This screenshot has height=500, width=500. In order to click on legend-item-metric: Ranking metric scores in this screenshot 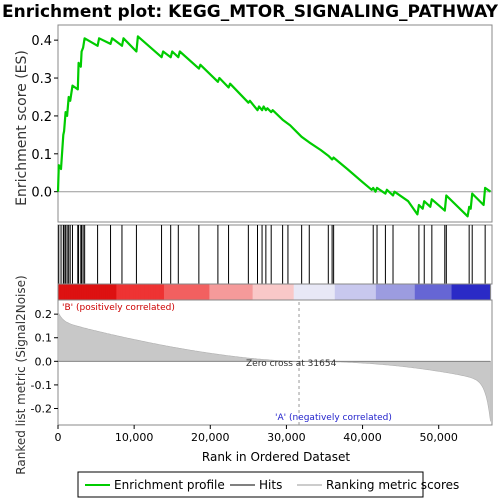, I will do `click(392, 485)`.